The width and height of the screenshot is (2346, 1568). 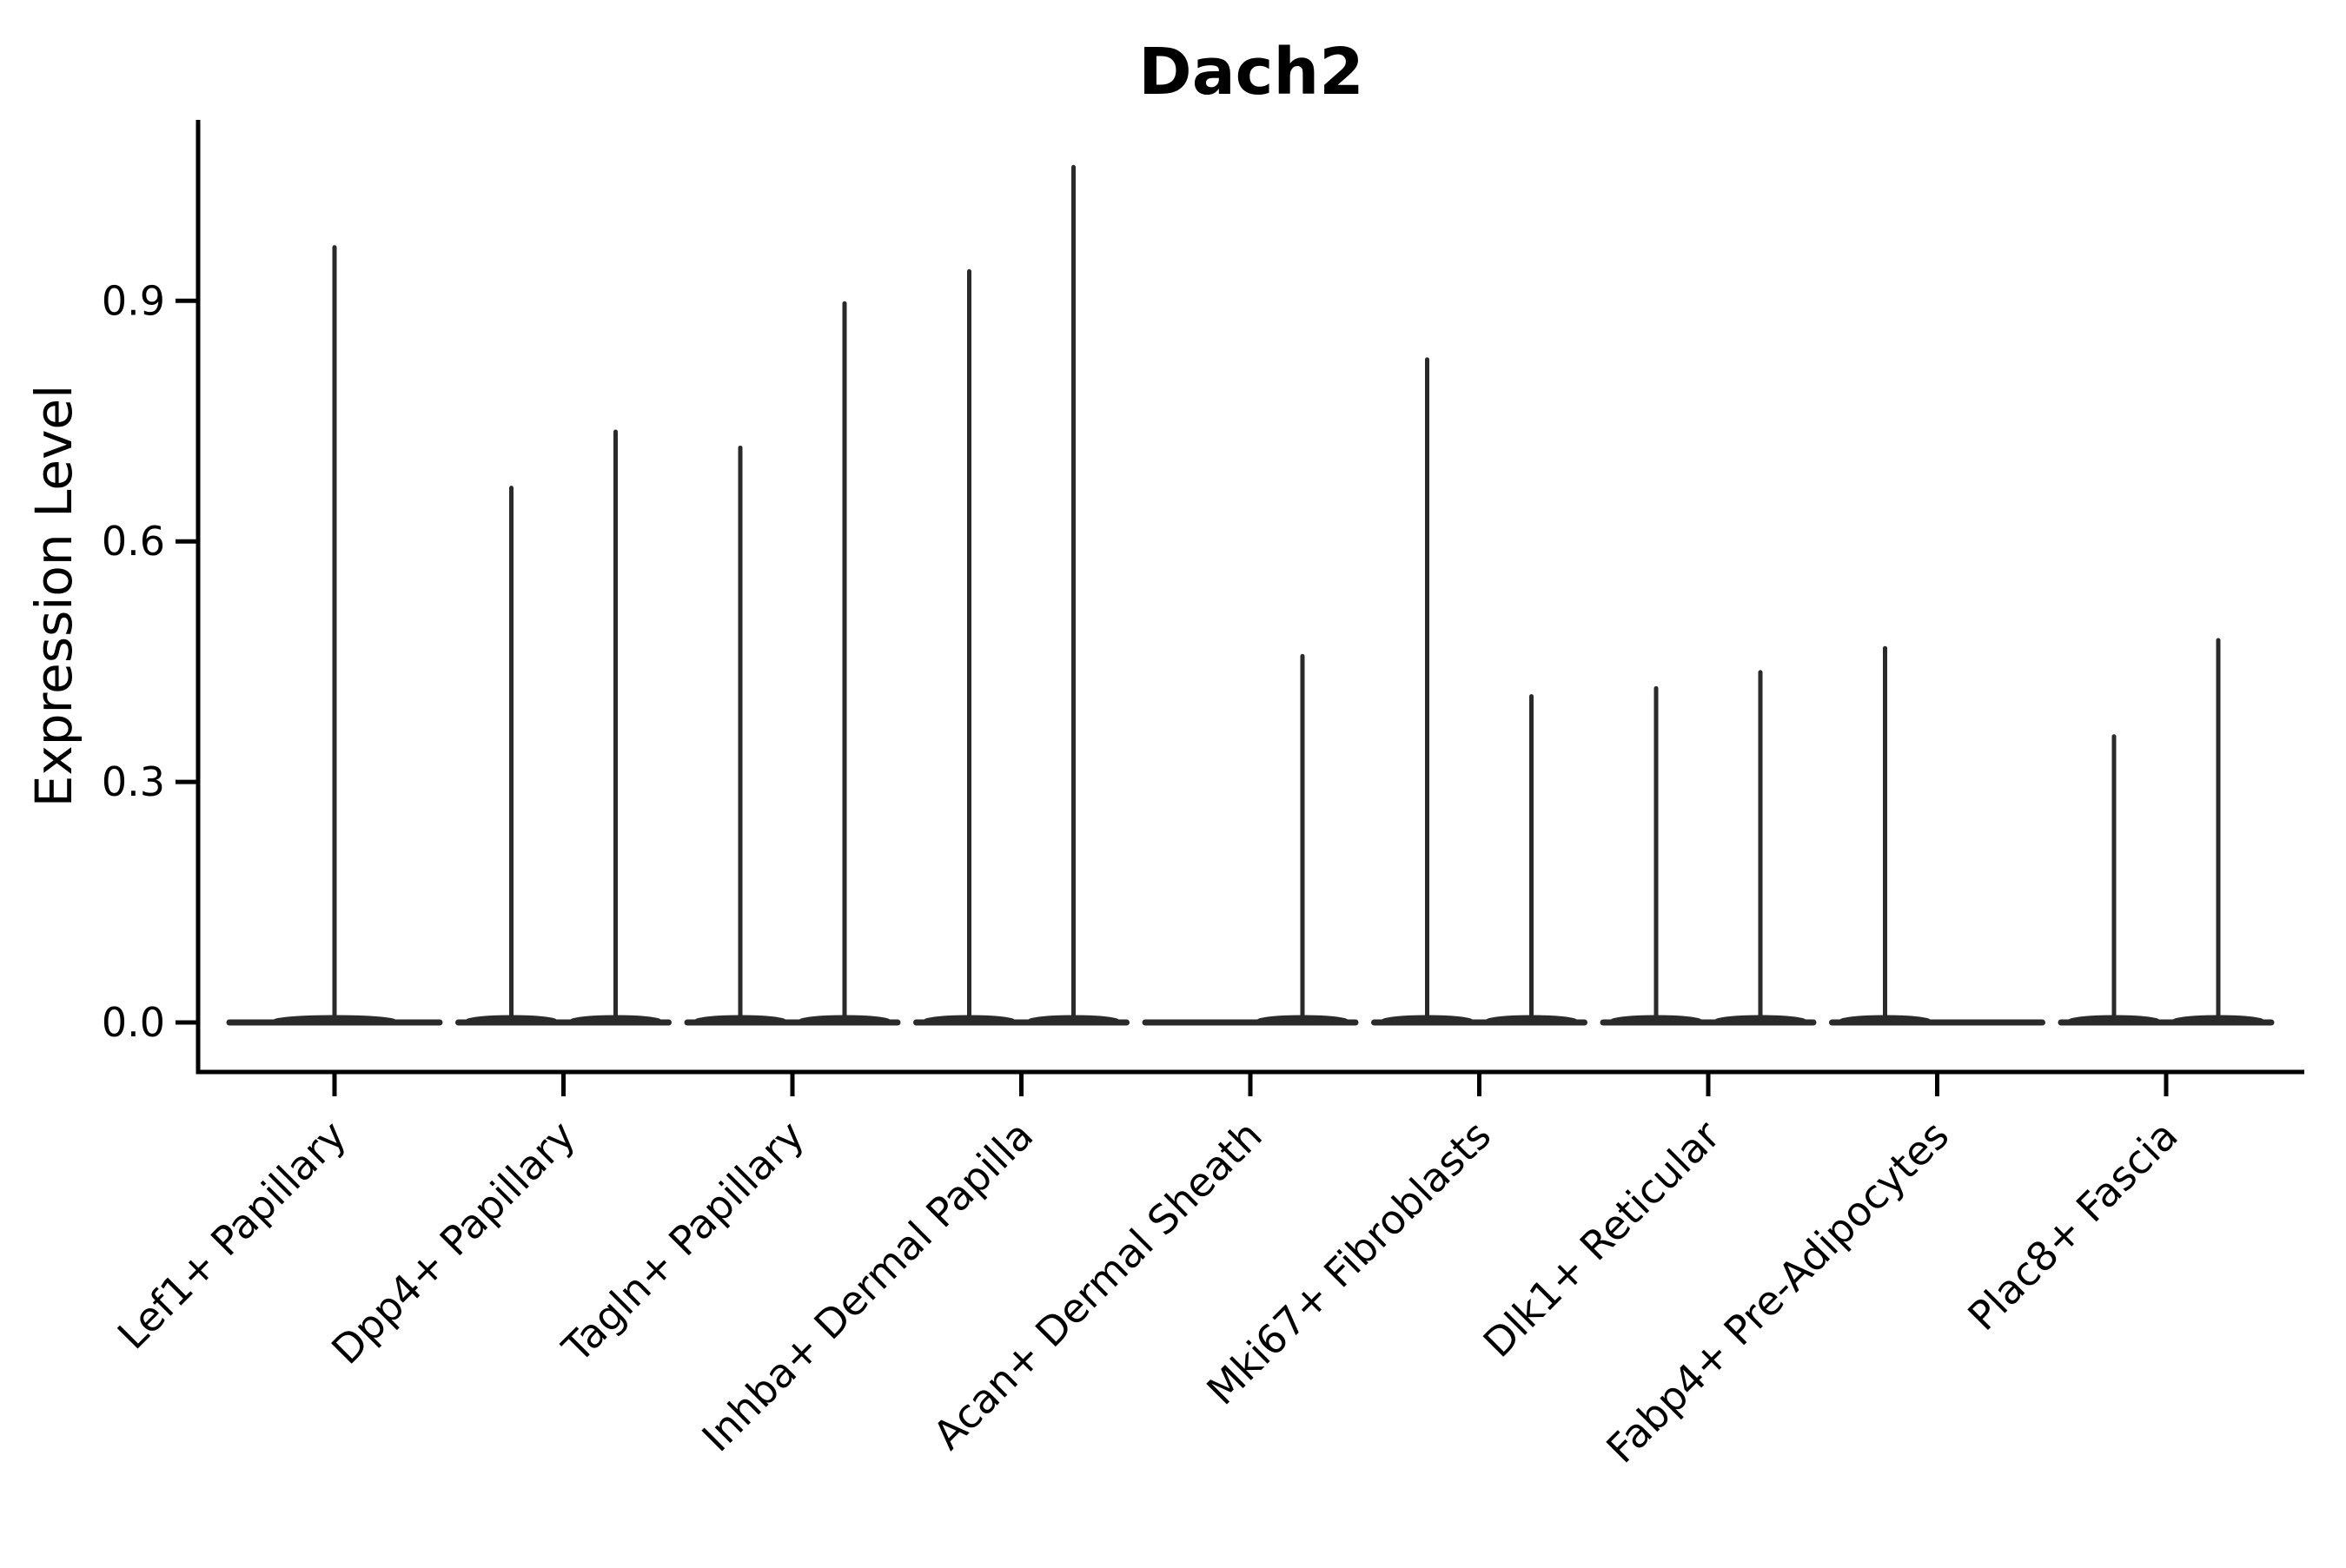 What do you see at coordinates (2072, 1226) in the screenshot?
I see `x-tick-label: Plac8+ Fascia` at bounding box center [2072, 1226].